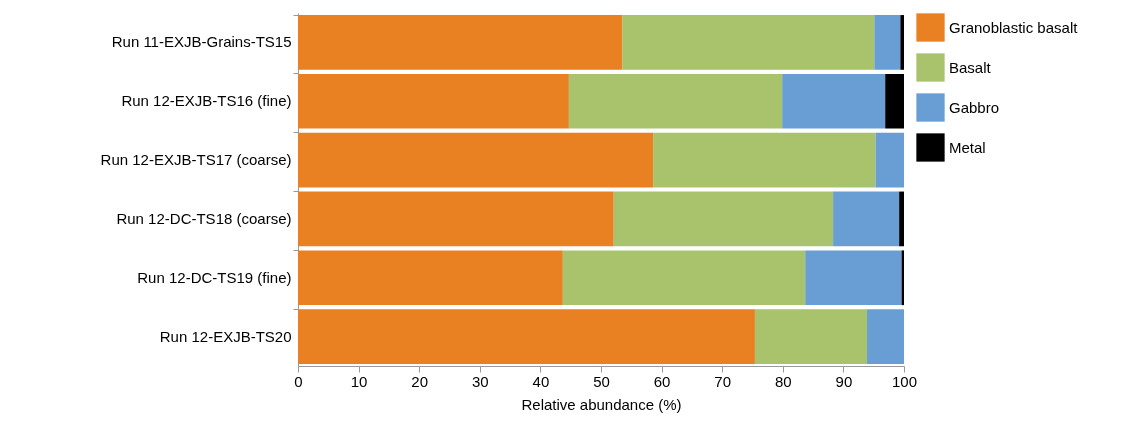  What do you see at coordinates (225, 336) in the screenshot?
I see `y-tick-label: Run 12-EXJB-TS20` at bounding box center [225, 336].